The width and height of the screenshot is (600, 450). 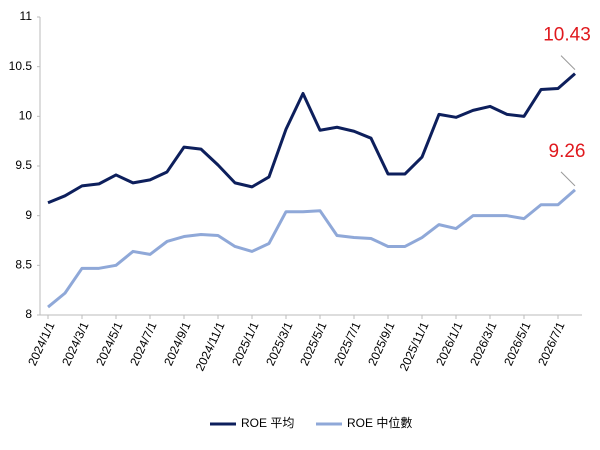 I want to click on y-tick-label: 10, so click(x=26, y=116).